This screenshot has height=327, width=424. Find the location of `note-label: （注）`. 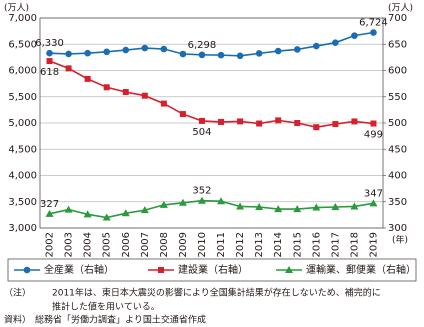

note-label: （注） is located at coordinates (17, 293).